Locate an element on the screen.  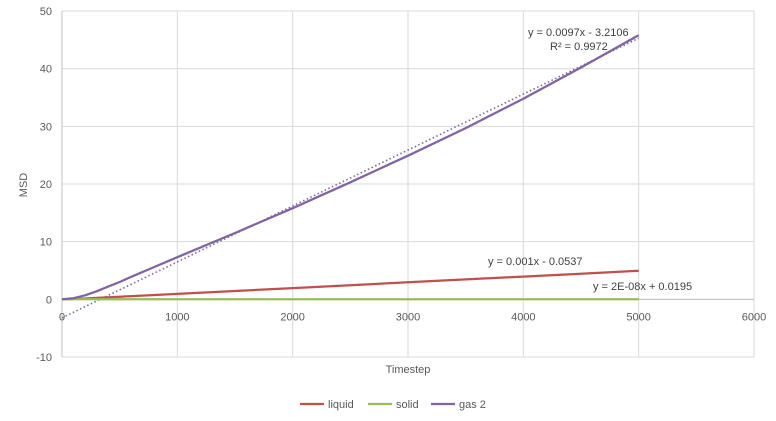
y-tick-label: 20 is located at coordinates (46, 185).